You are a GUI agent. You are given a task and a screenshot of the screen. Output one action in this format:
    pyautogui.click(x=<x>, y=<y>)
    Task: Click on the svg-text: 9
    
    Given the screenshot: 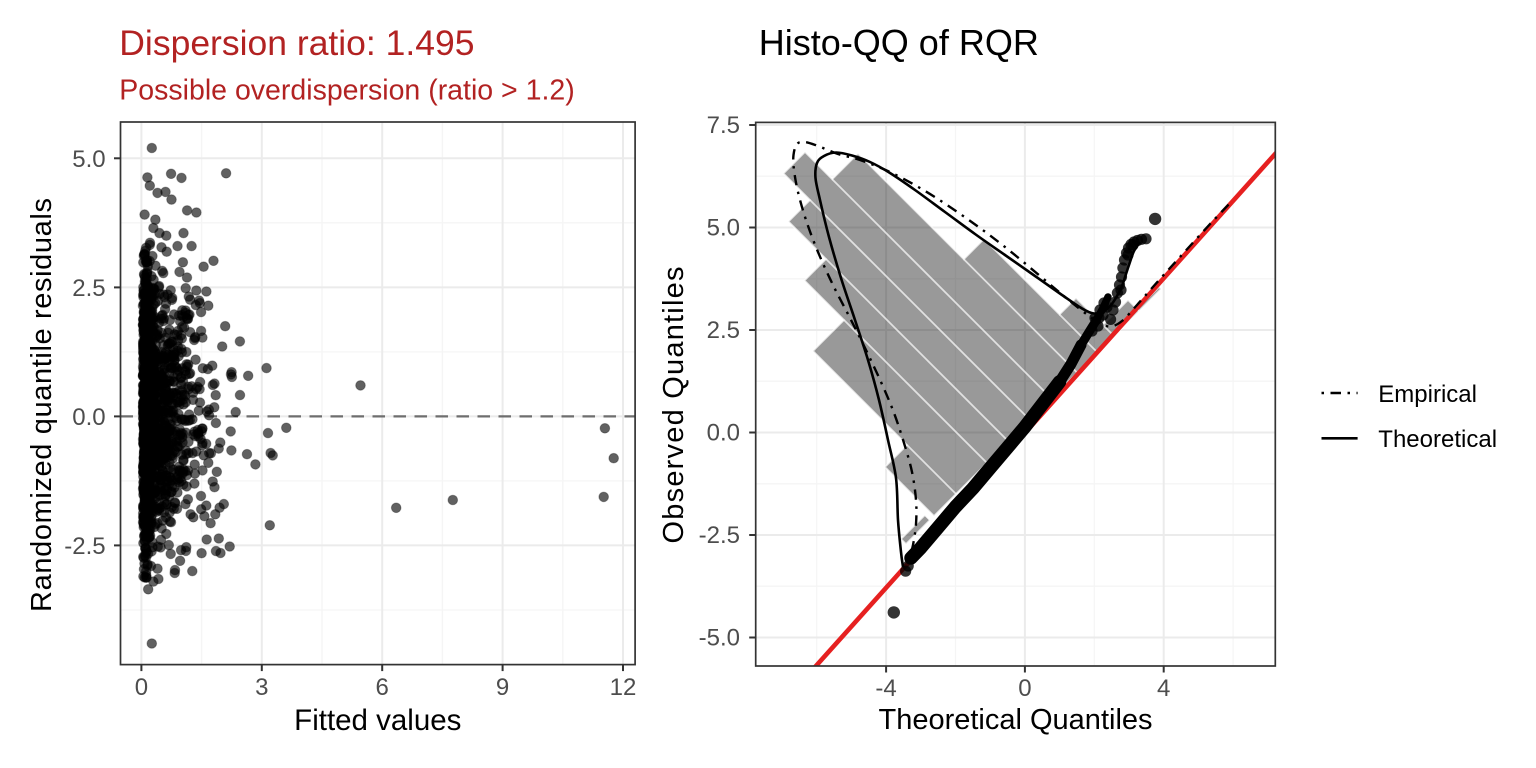 What is the action you would take?
    pyautogui.click(x=502, y=687)
    